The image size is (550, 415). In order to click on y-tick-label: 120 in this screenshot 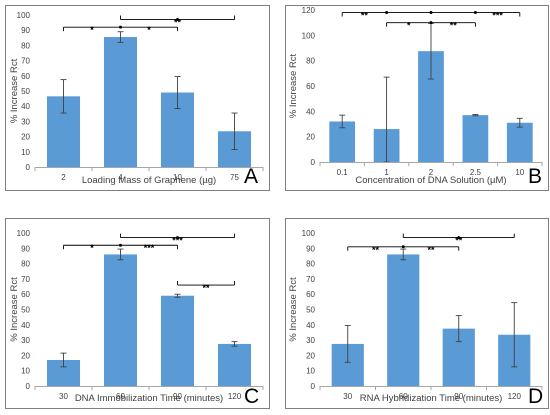, I will do `click(309, 10)`.